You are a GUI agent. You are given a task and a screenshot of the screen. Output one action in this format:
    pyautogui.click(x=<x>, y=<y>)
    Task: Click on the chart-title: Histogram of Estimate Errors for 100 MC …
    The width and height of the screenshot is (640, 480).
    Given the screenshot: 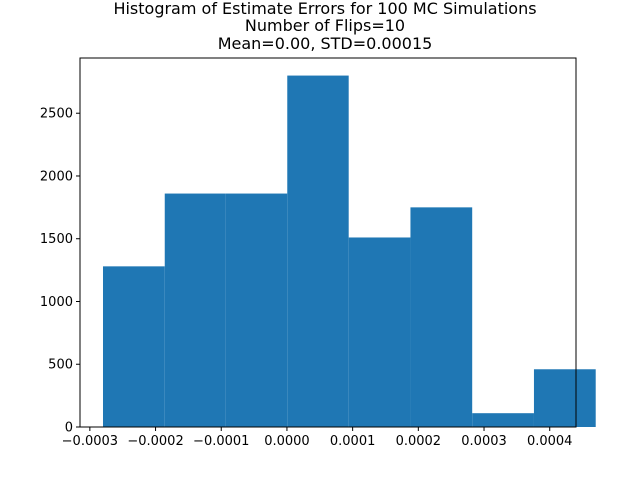 What is the action you would take?
    pyautogui.click(x=324, y=26)
    